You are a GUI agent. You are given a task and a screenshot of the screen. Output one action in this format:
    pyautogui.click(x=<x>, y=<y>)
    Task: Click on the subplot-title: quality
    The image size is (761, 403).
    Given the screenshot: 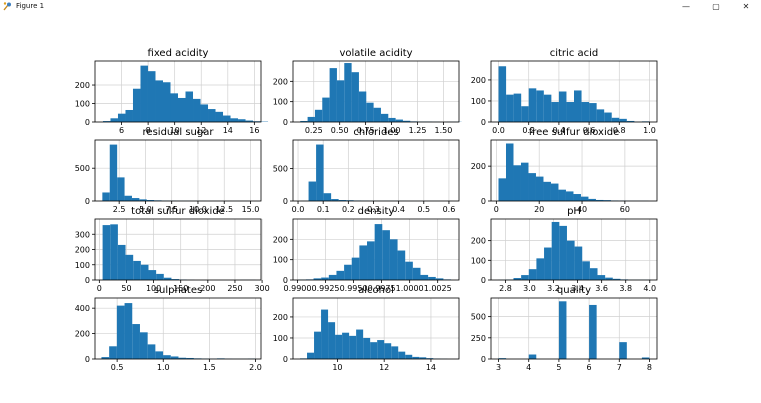 What is the action you would take?
    pyautogui.click(x=574, y=290)
    